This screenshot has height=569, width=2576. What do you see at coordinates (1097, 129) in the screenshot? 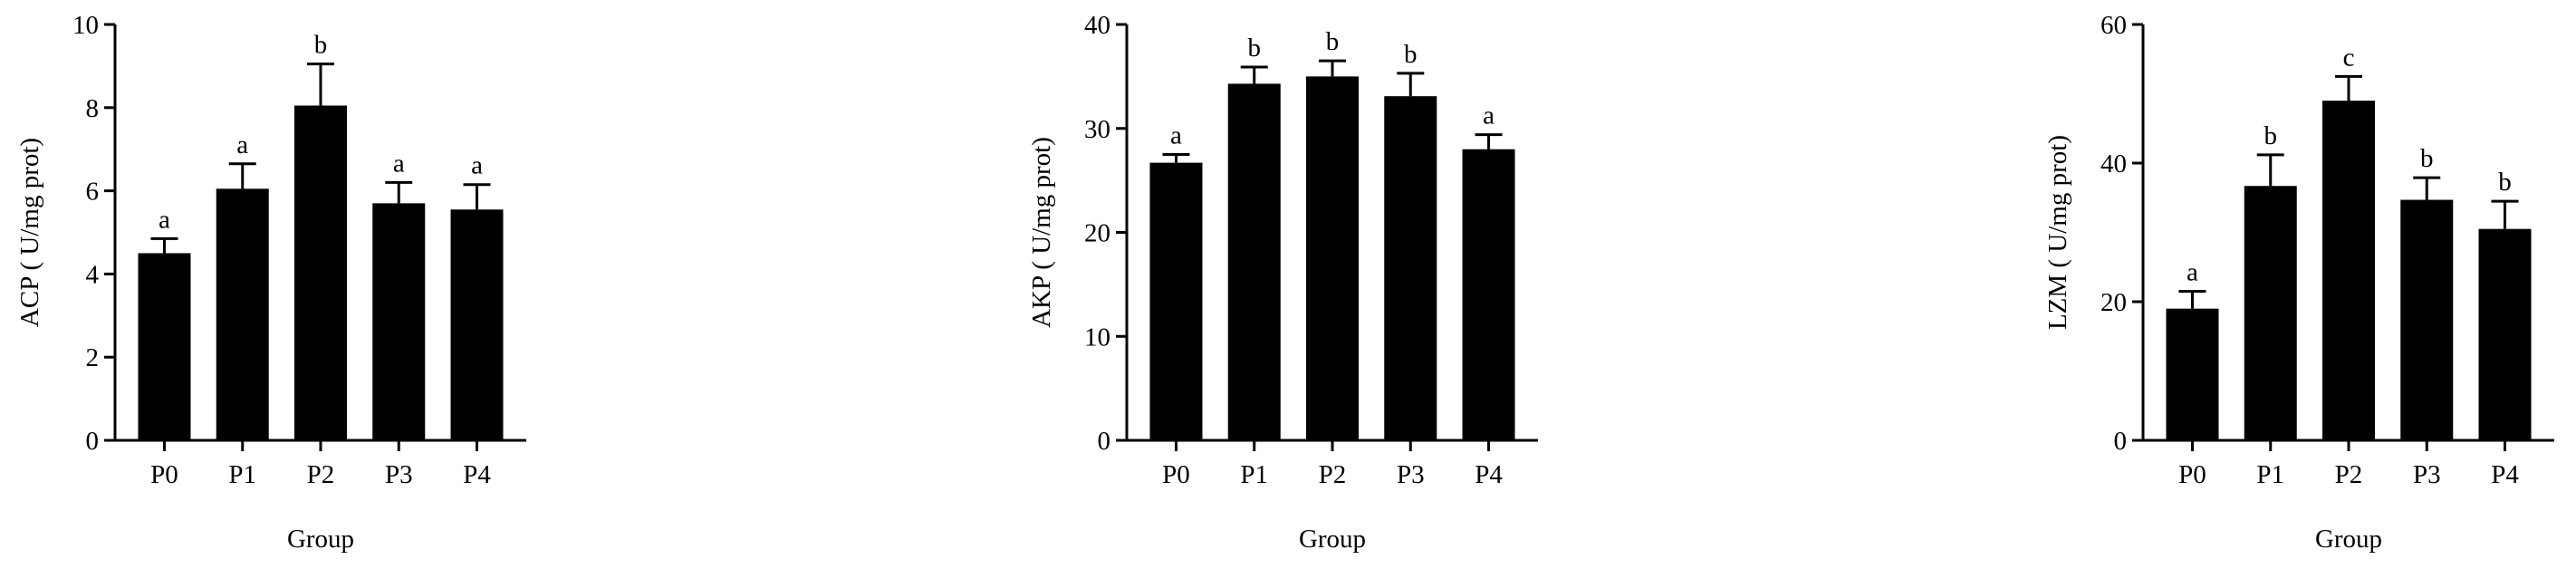
I see `y-tick-label: 30` at bounding box center [1097, 129].